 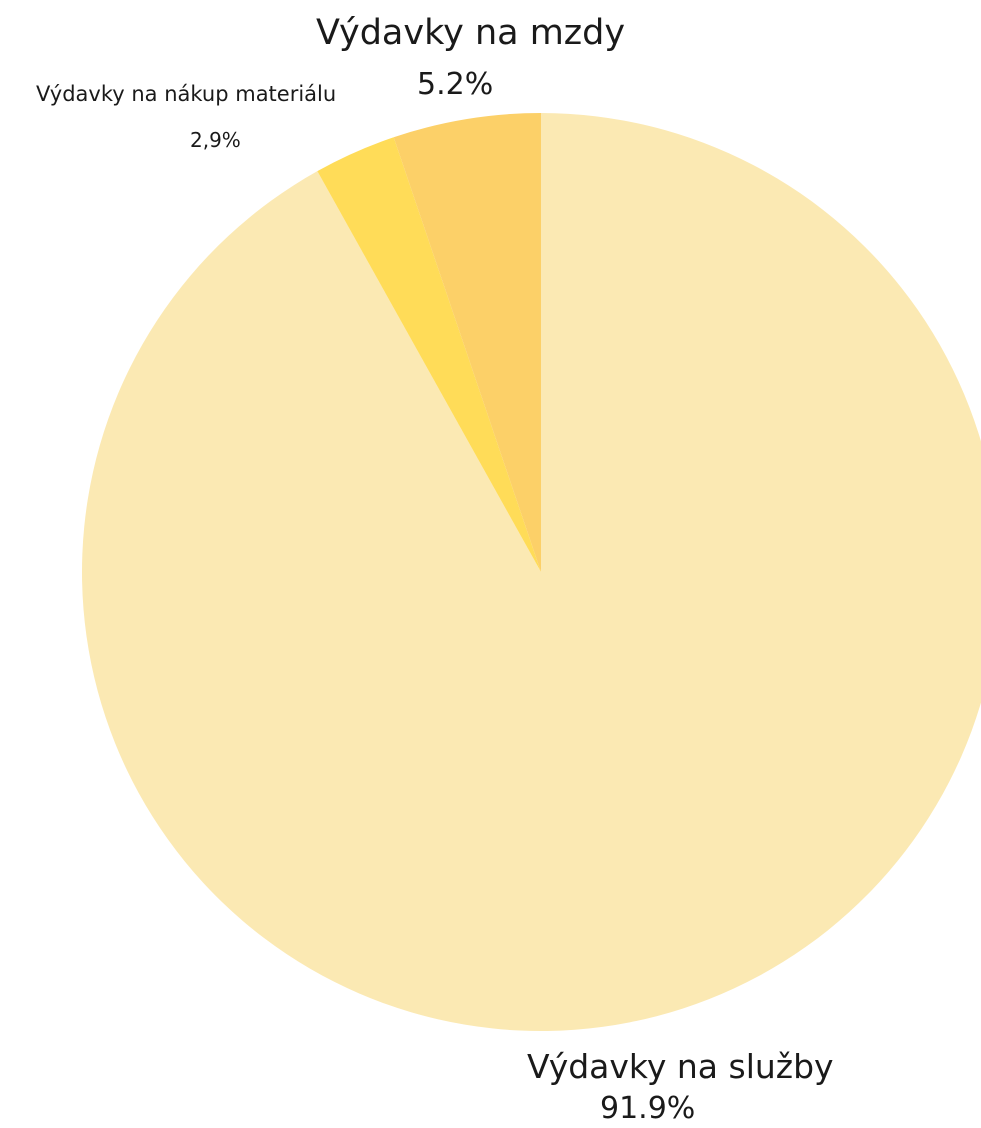 I want to click on slice-label-mzdy: Výdavky na mzdy, so click(x=471, y=33).